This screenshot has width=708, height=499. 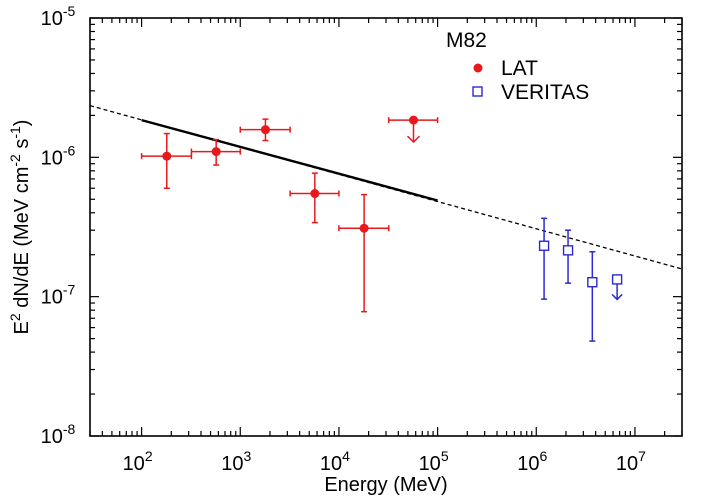 What do you see at coordinates (58, 155) in the screenshot?
I see `y-tick-label: 10⁻⁶` at bounding box center [58, 155].